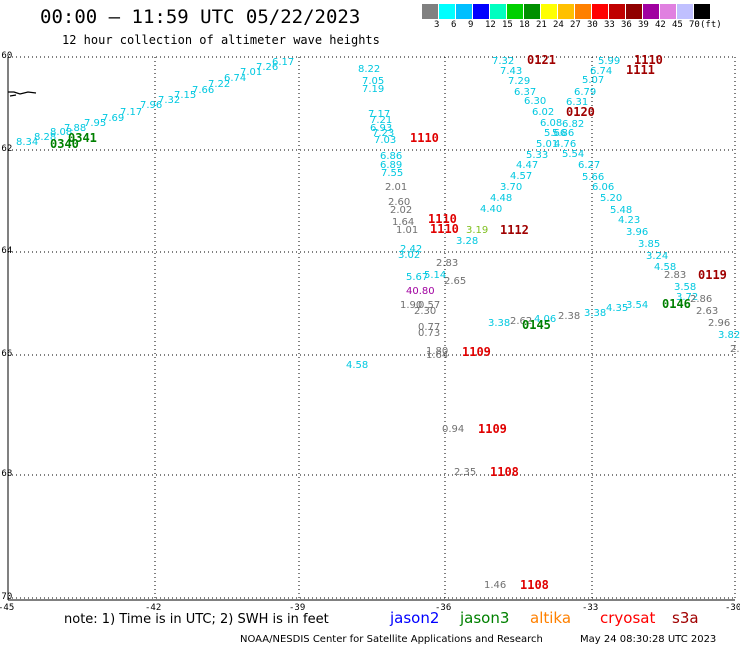  I want to click on wave-height-value: 7.66, so click(203, 90).